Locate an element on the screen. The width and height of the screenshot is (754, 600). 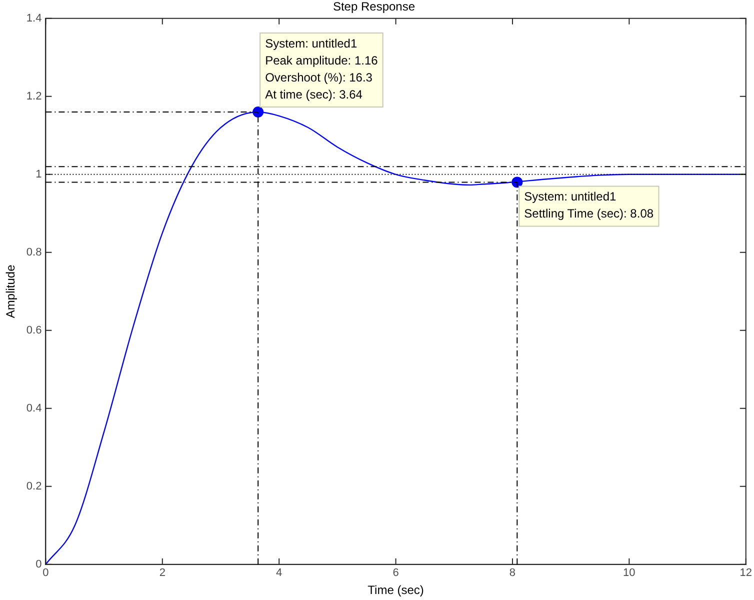
annotation: System: untitled1 Settling Time (sec): 8.08 is located at coordinates (589, 205).